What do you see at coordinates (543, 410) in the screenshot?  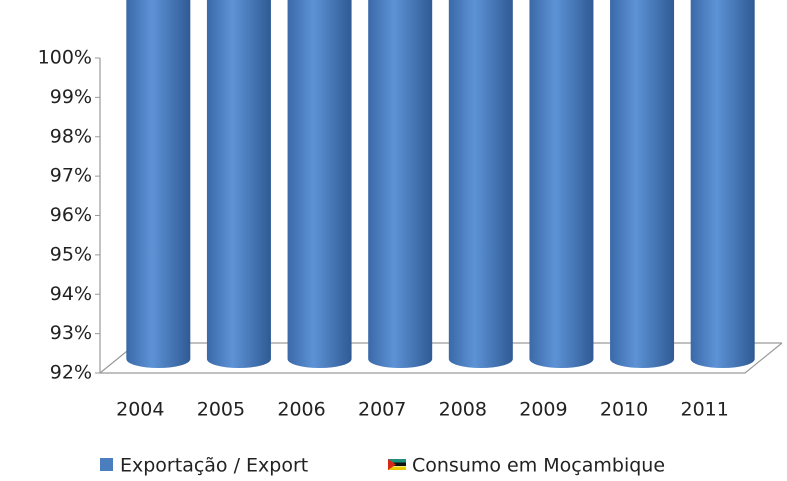 I see `x-tick-label: 2009` at bounding box center [543, 410].